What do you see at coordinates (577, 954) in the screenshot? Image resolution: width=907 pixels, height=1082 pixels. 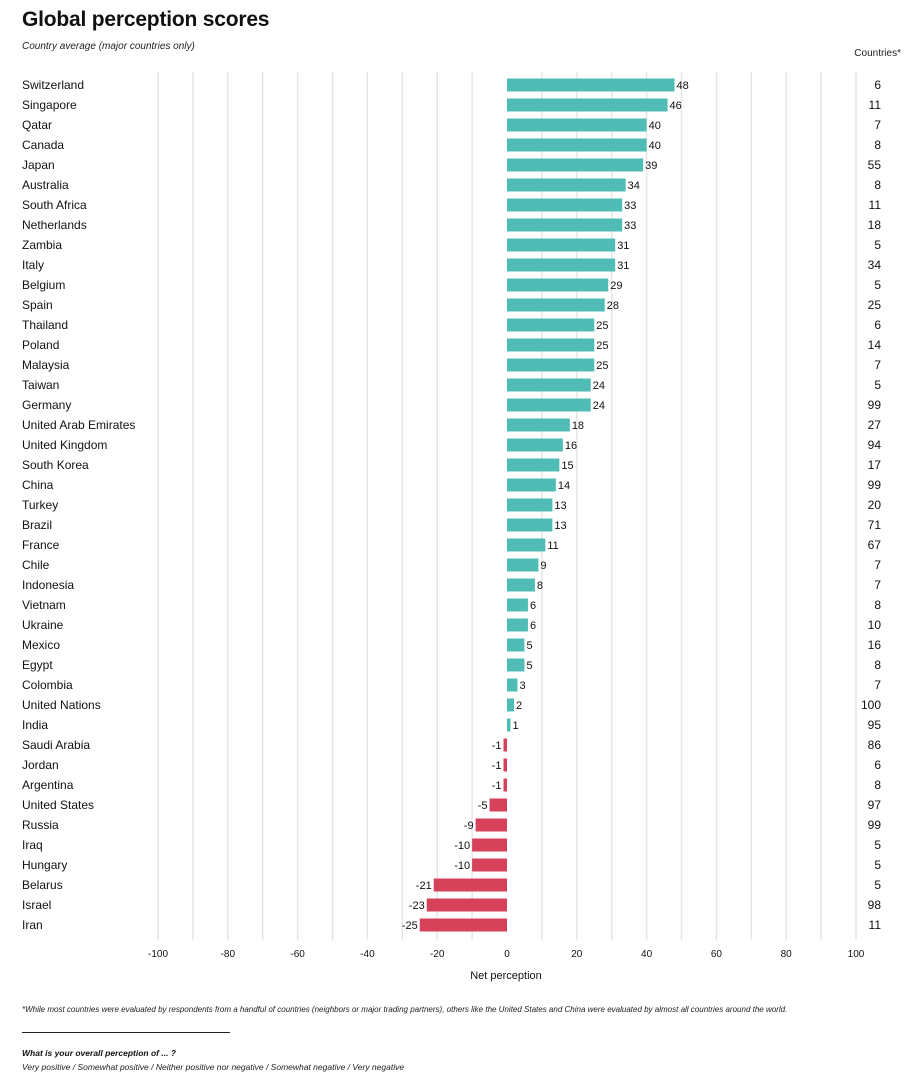 I see `x-tick-label: 20` at bounding box center [577, 954].